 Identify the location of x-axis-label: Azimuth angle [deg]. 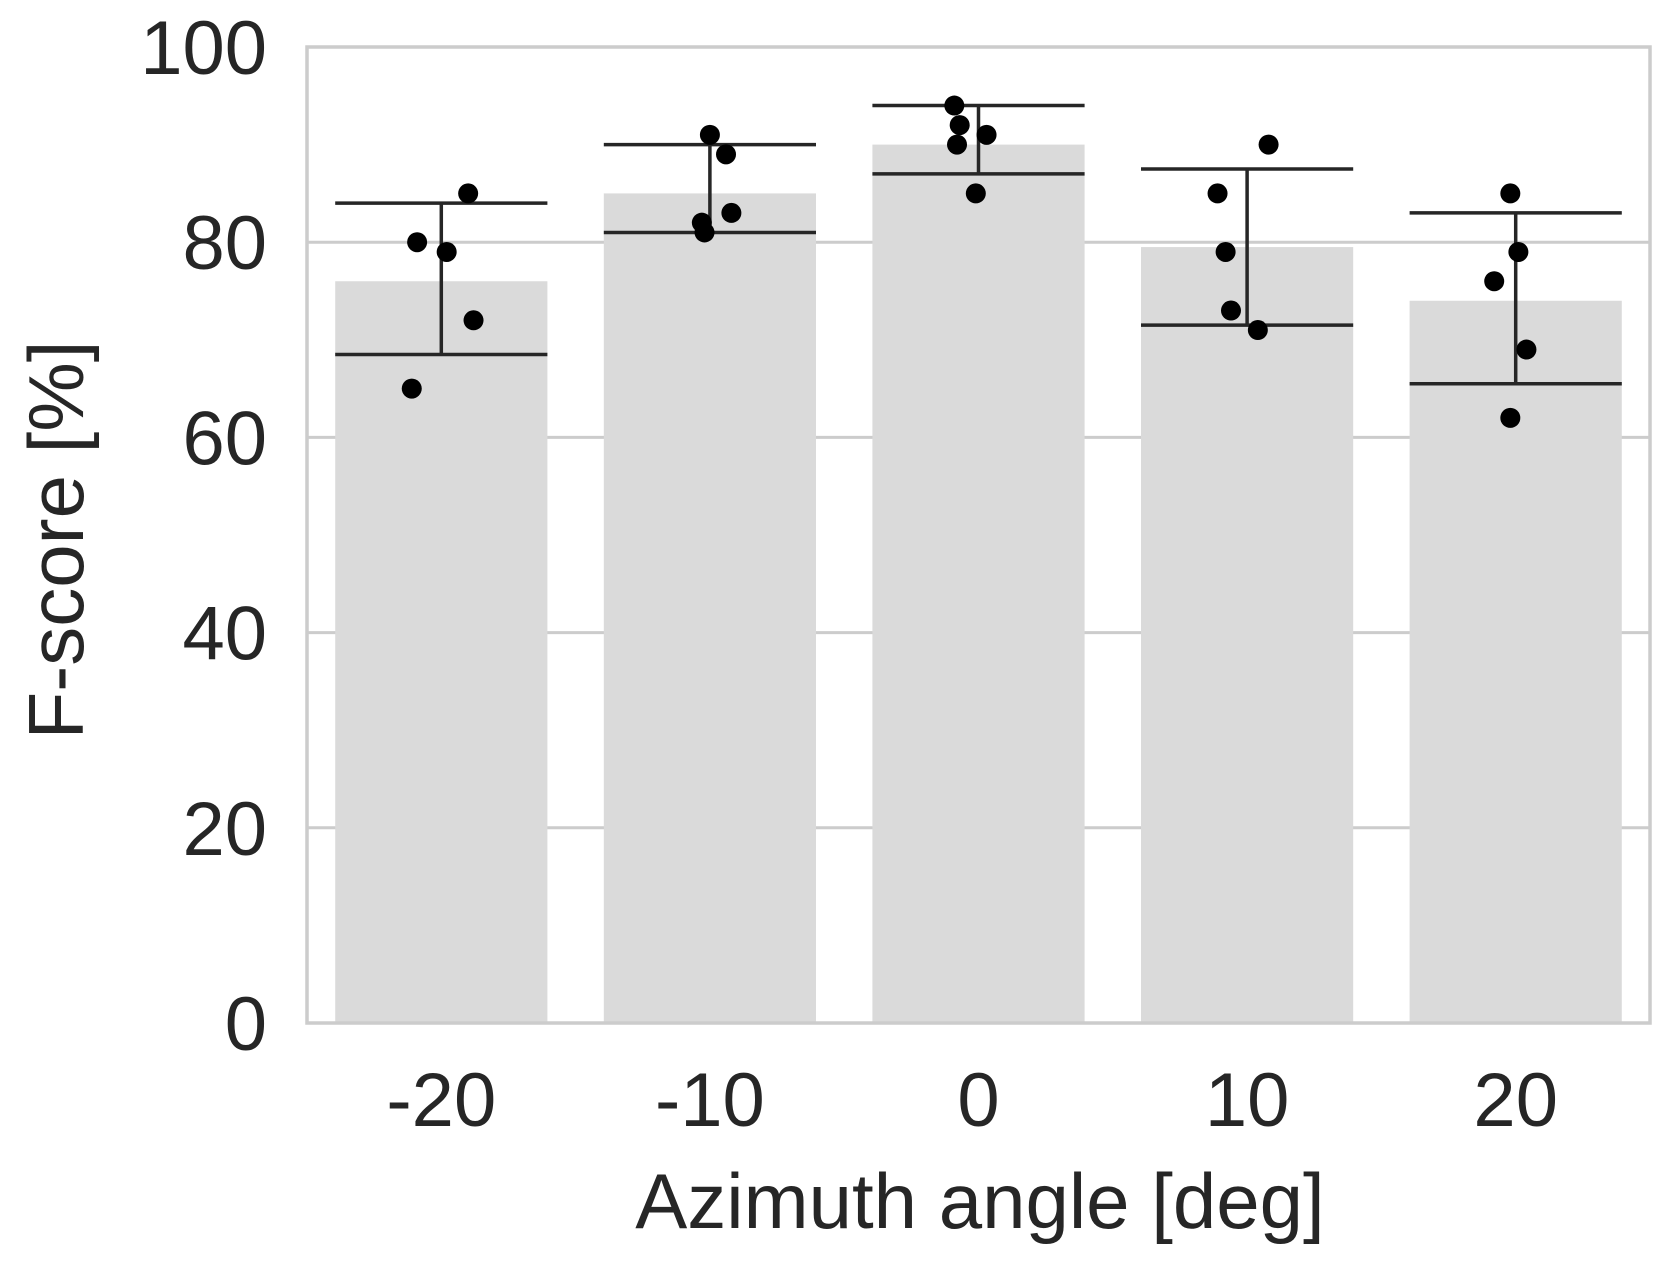
(979, 1201).